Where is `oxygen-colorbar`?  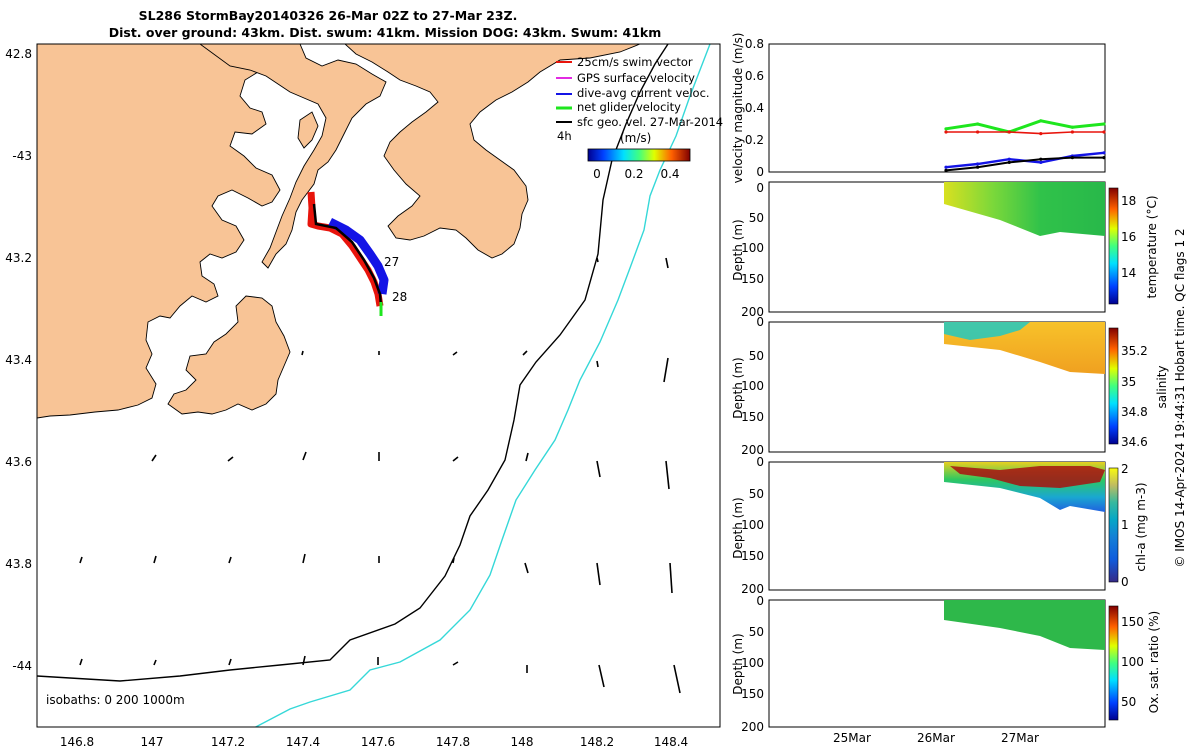
oxygen-colorbar is located at coordinates (1113, 663).